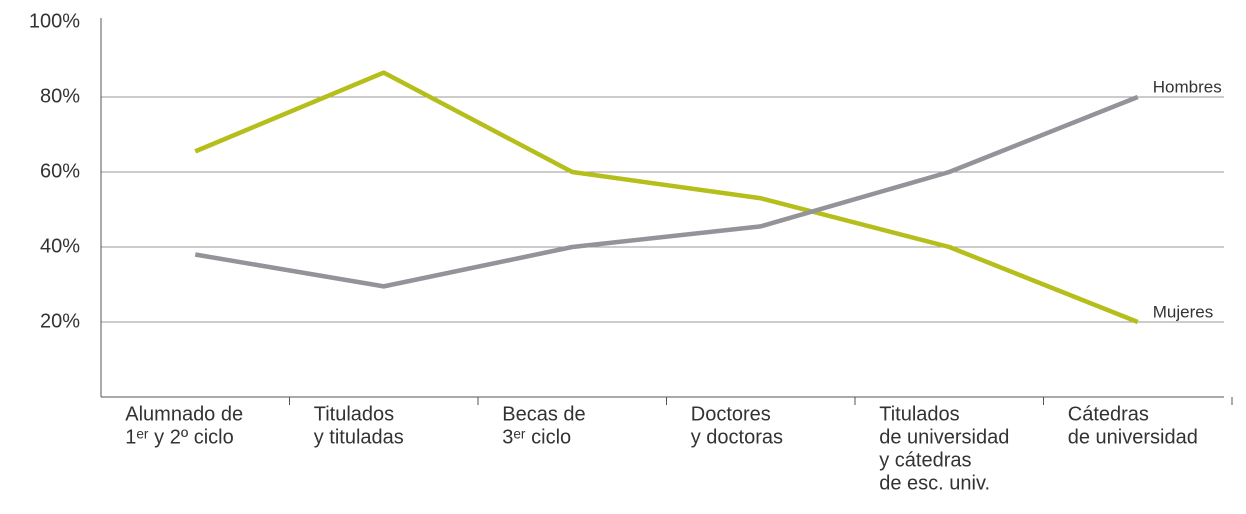 The image size is (1246, 514). What do you see at coordinates (60, 321) in the screenshot?
I see `y-tick-label: 20%` at bounding box center [60, 321].